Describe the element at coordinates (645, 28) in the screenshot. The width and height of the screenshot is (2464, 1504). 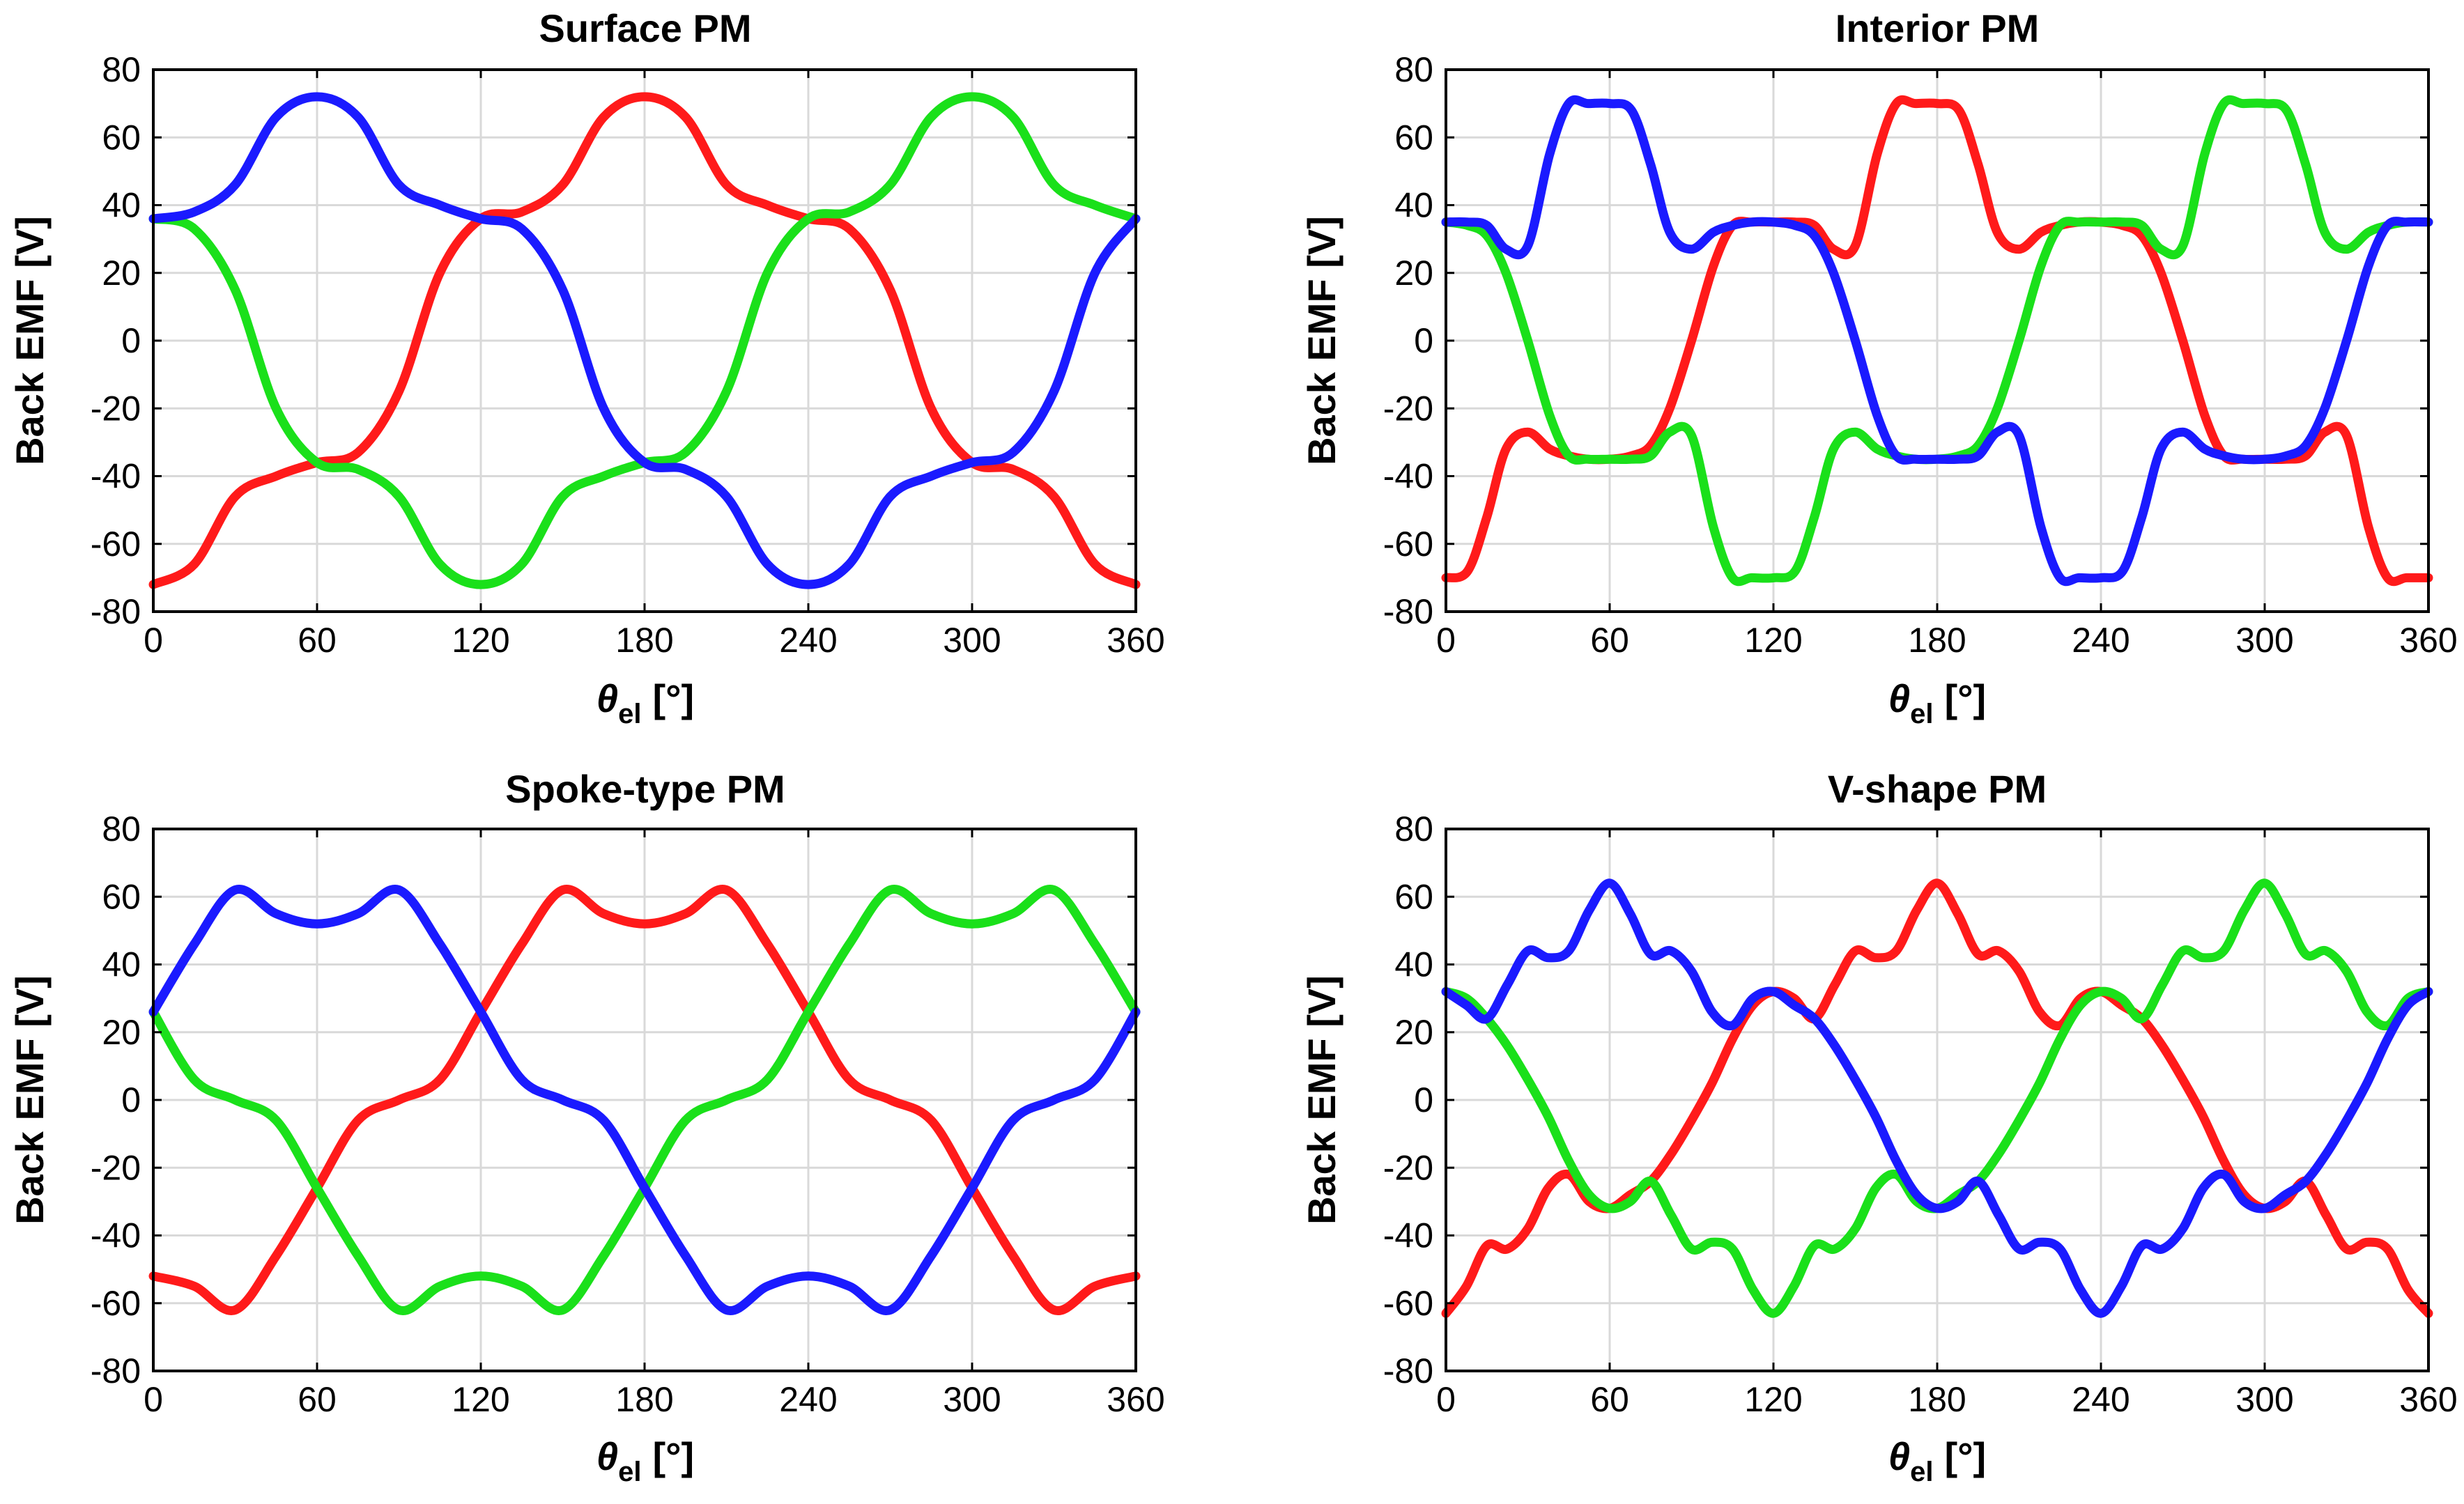
I see `chart-title: Surface PM` at that location.